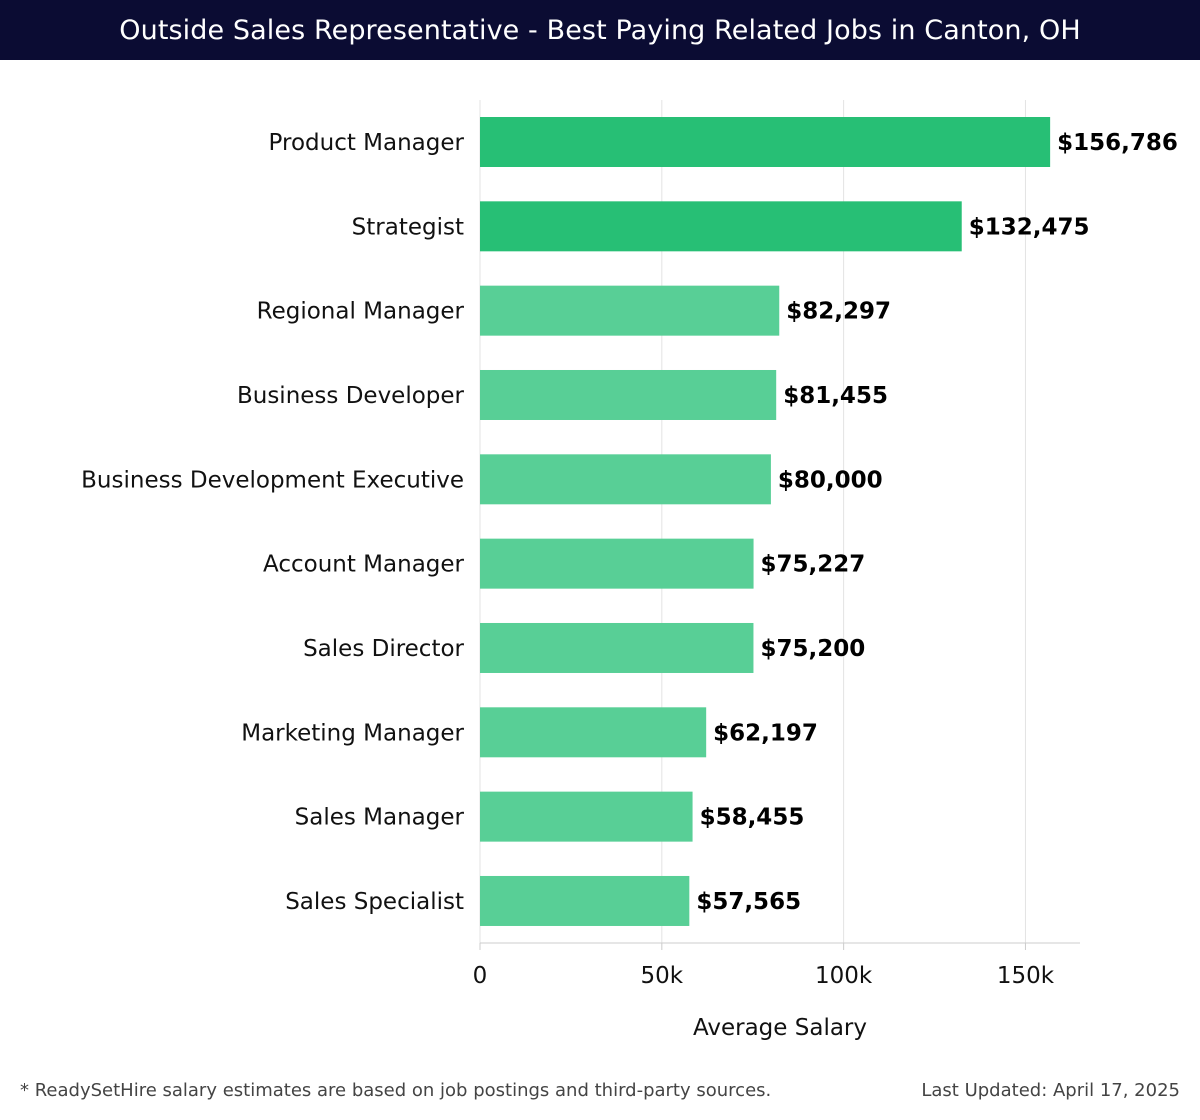 This screenshot has height=1120, width=1200. Describe the element at coordinates (765, 733) in the screenshot. I see `value-label: $62,197` at that location.